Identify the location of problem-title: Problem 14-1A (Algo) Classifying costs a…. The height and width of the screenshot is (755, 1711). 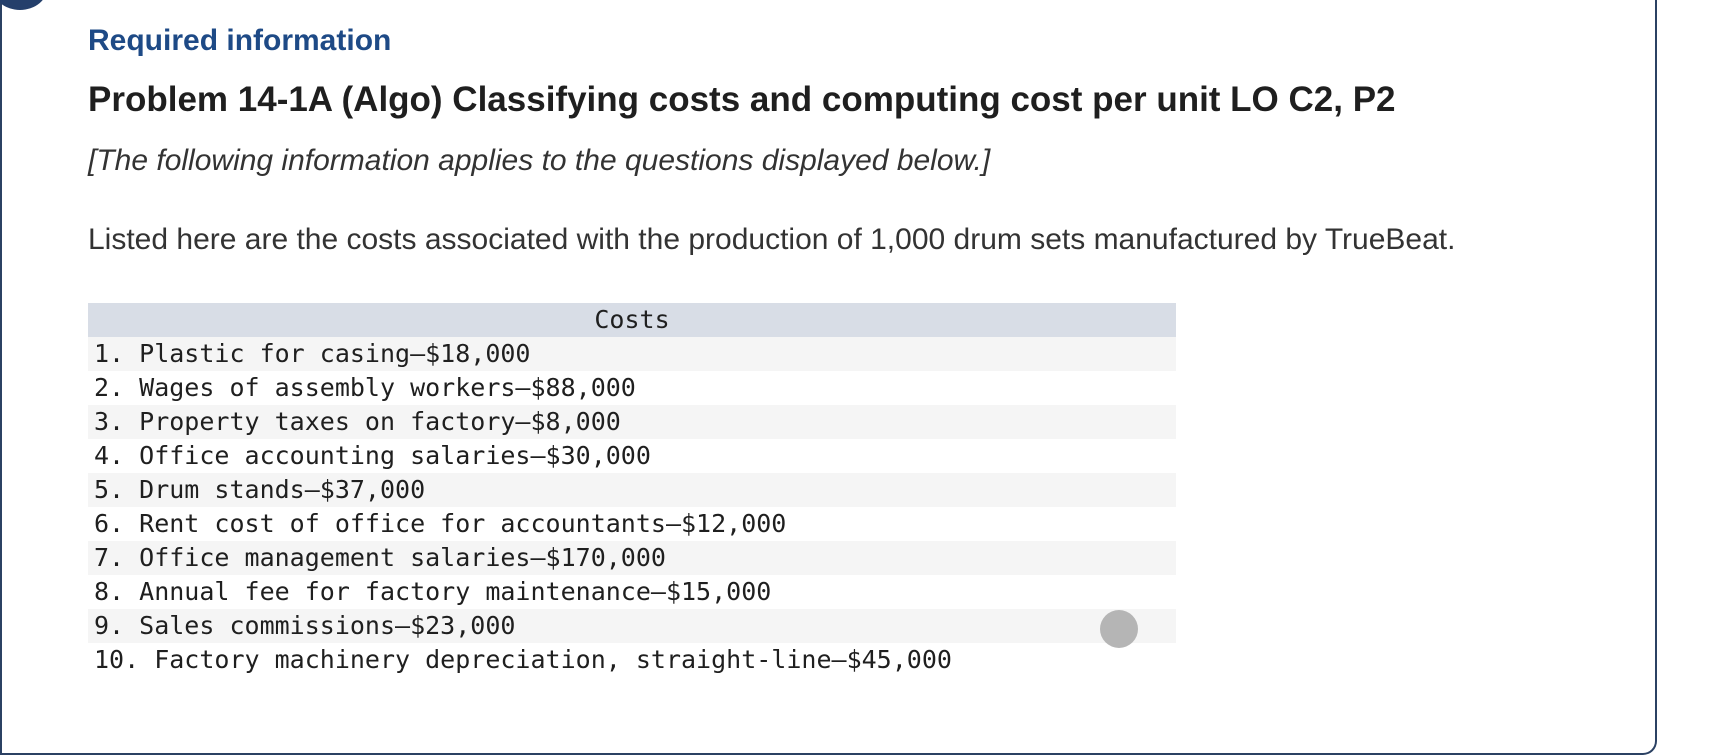
(742, 99).